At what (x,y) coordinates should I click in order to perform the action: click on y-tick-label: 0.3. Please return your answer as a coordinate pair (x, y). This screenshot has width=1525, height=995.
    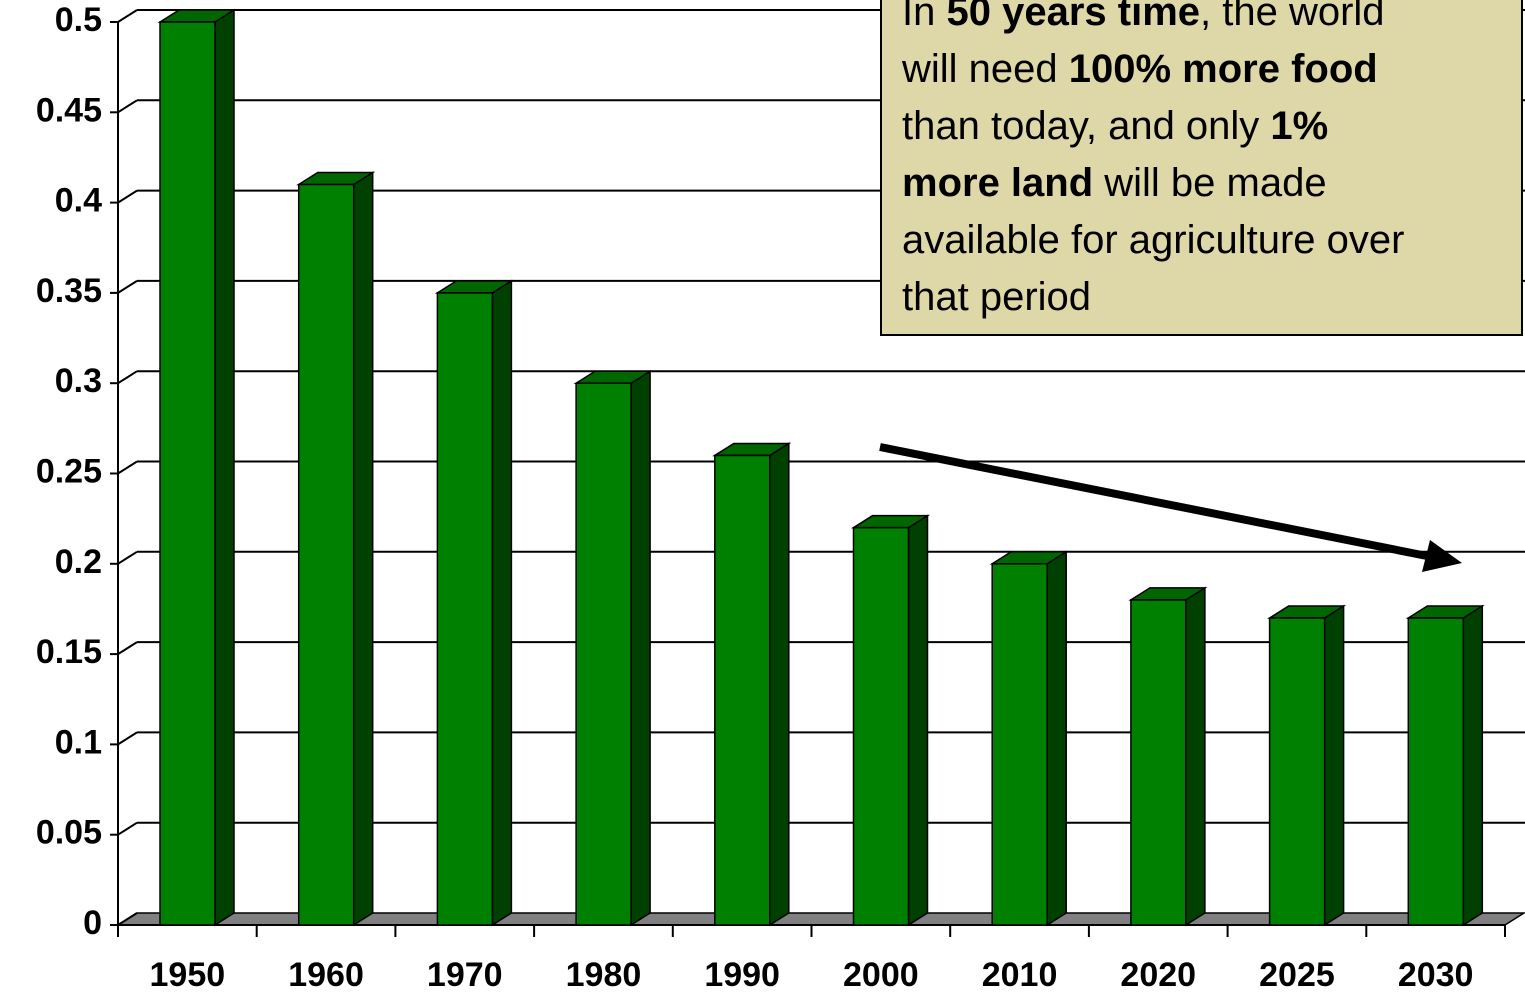
    Looking at the image, I should click on (78, 381).